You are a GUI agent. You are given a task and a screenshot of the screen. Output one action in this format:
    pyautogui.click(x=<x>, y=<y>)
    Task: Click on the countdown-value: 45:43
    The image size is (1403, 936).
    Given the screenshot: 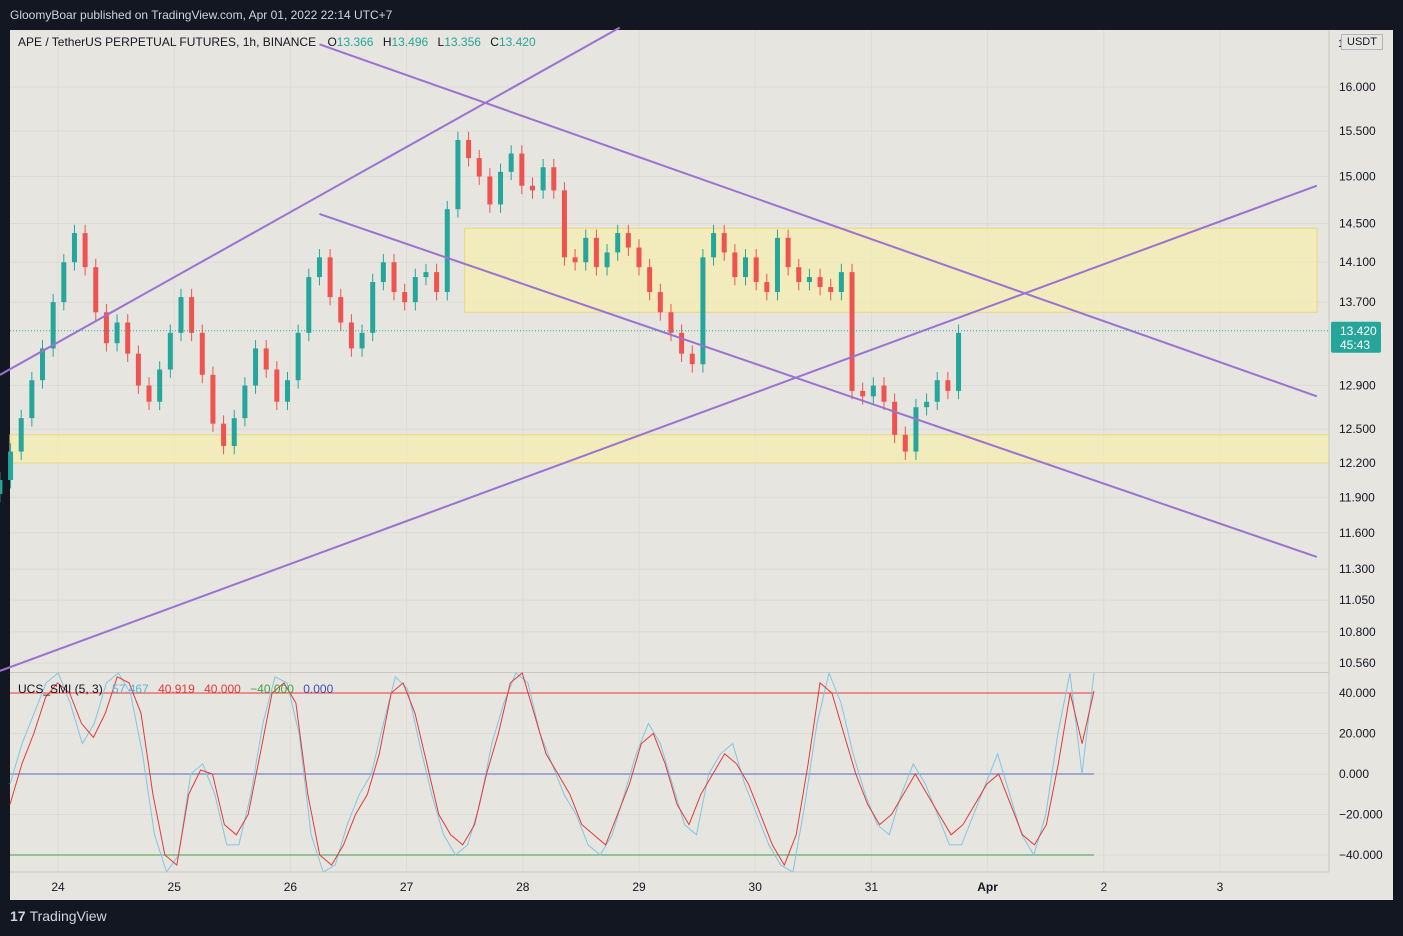 What is the action you would take?
    pyautogui.click(x=1355, y=345)
    